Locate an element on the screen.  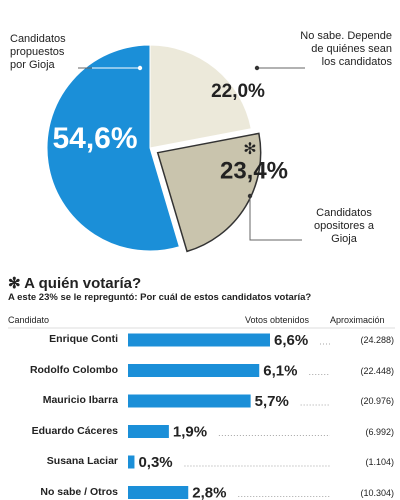
approximation: (22.448) is located at coordinates (377, 370).